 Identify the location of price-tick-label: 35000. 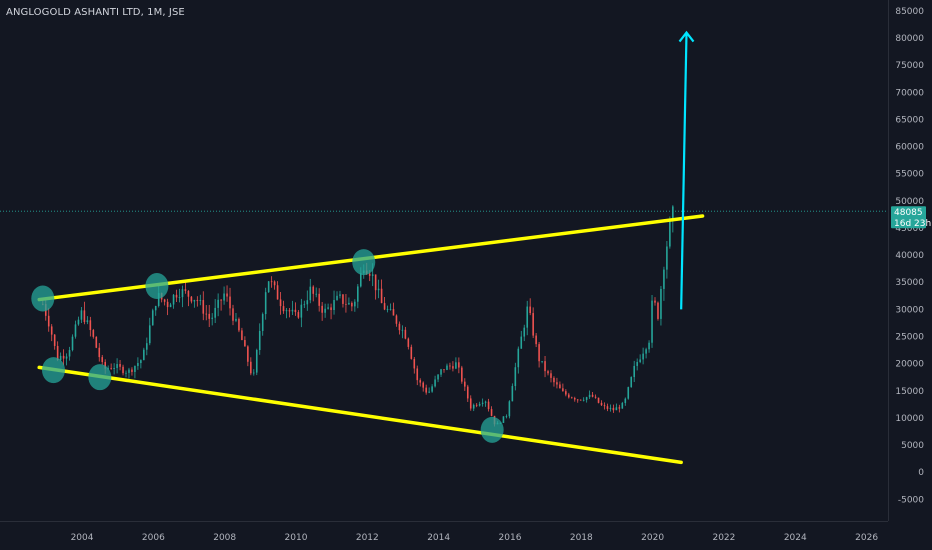
(909, 283).